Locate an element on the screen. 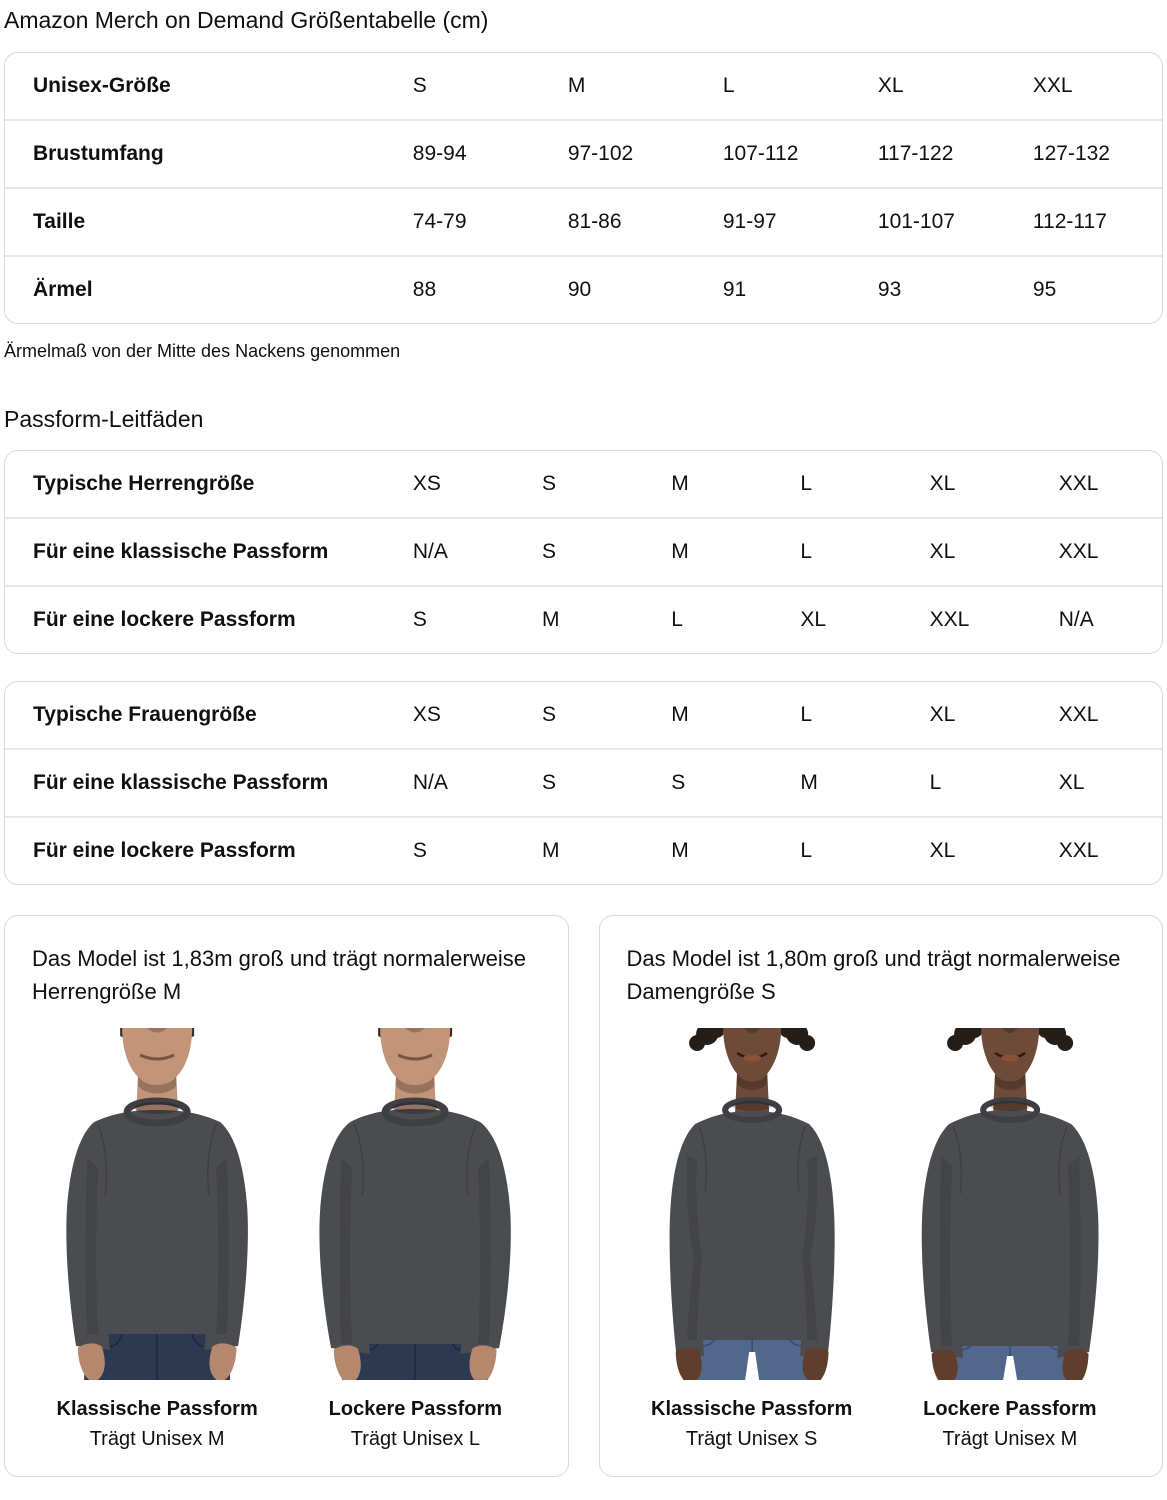  row-label: Unisex-Größe is located at coordinates (102, 85).